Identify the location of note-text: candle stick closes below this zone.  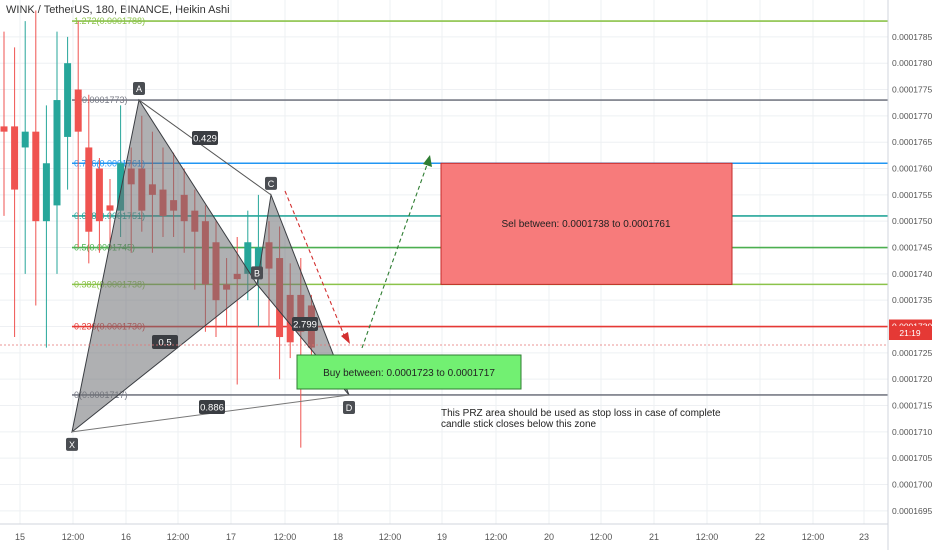
(519, 424).